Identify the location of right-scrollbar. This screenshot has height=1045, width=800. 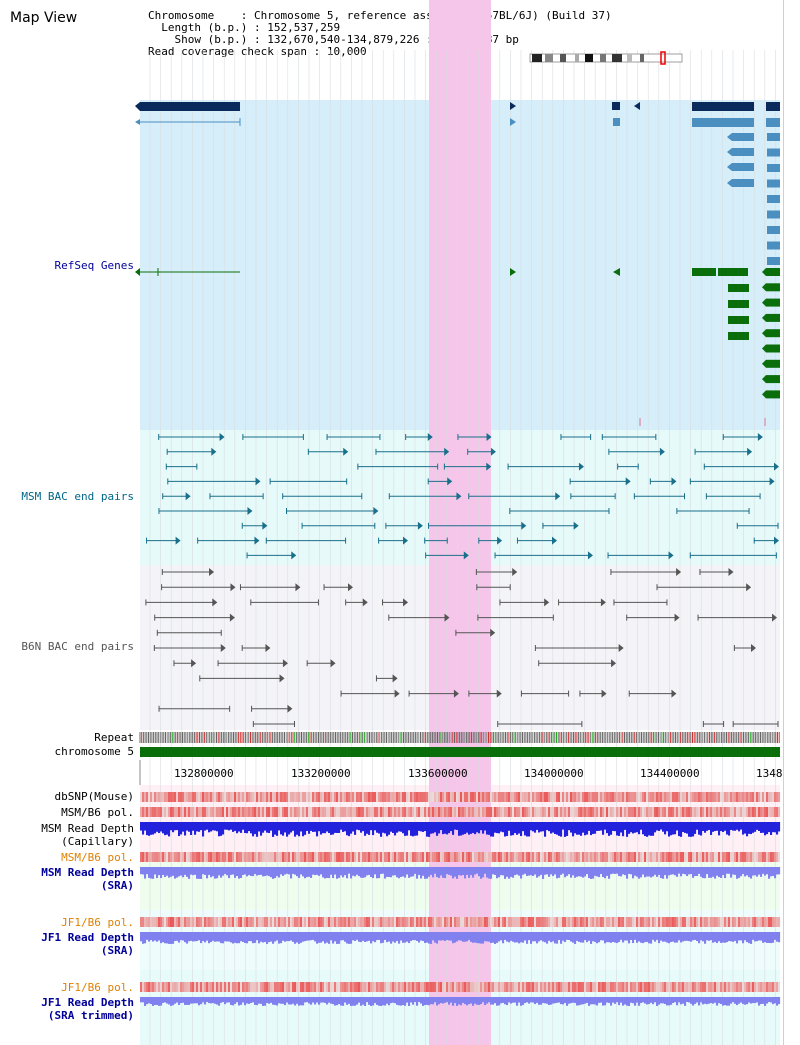
(791, 522).